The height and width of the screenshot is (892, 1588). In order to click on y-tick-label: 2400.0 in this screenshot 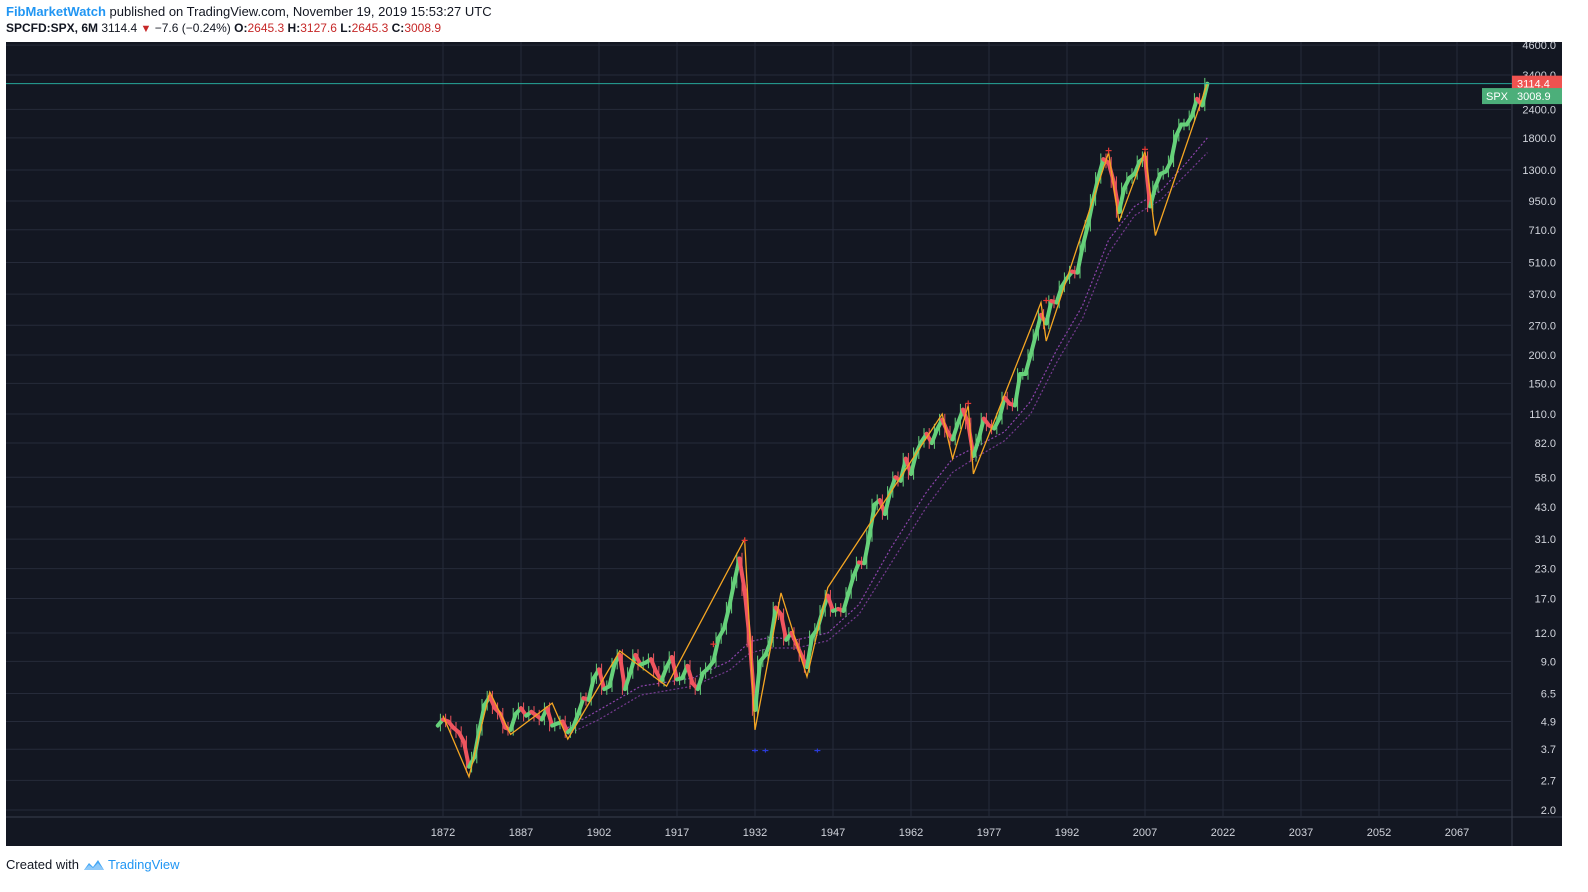, I will do `click(1539, 110)`.